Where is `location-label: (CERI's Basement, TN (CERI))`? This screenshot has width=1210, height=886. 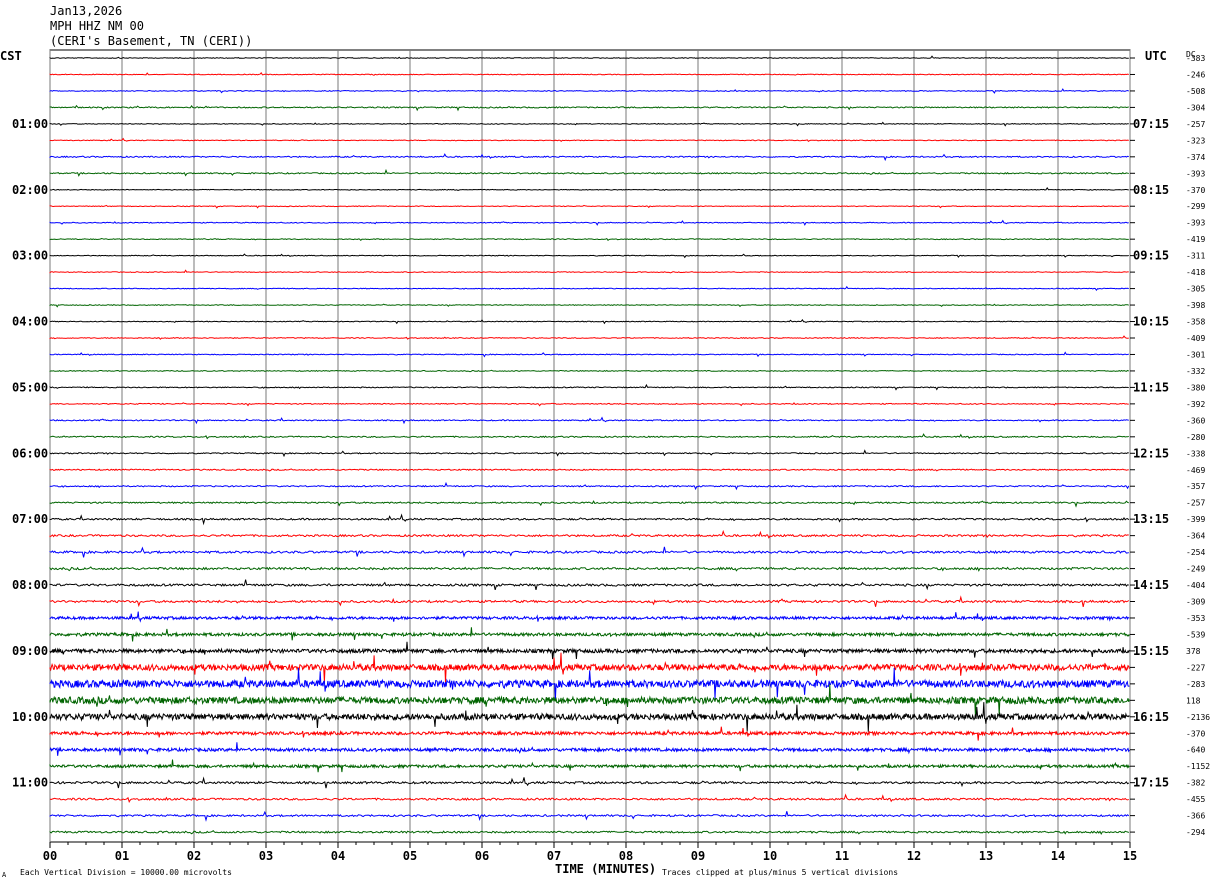
location-label: (CERI's Basement, TN (CERI)) is located at coordinates (151, 41).